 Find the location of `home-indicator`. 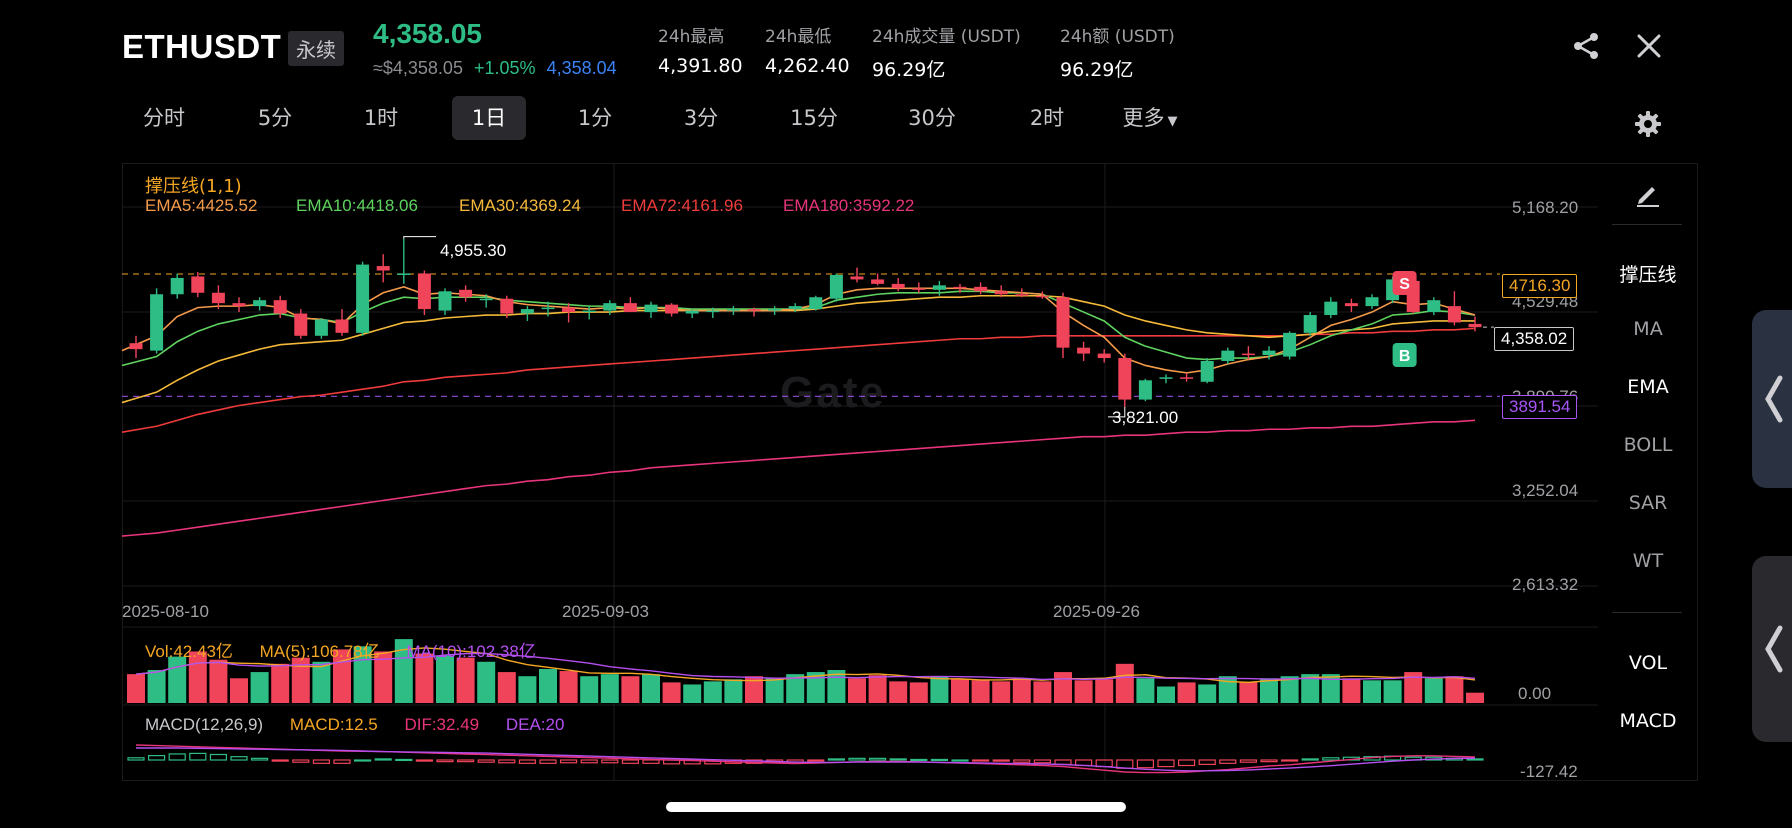

home-indicator is located at coordinates (896, 807).